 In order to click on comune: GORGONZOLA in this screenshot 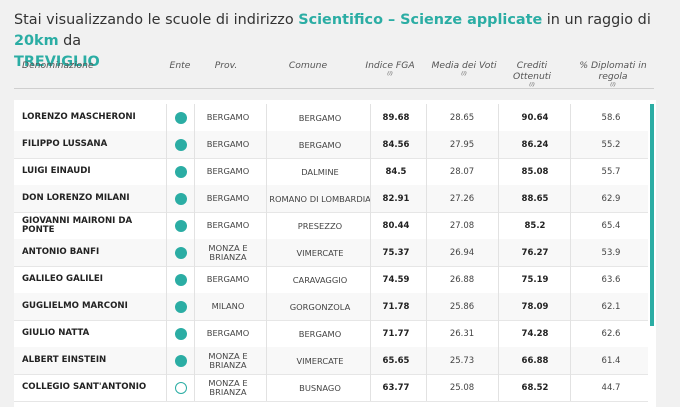, I will do `click(320, 306)`.